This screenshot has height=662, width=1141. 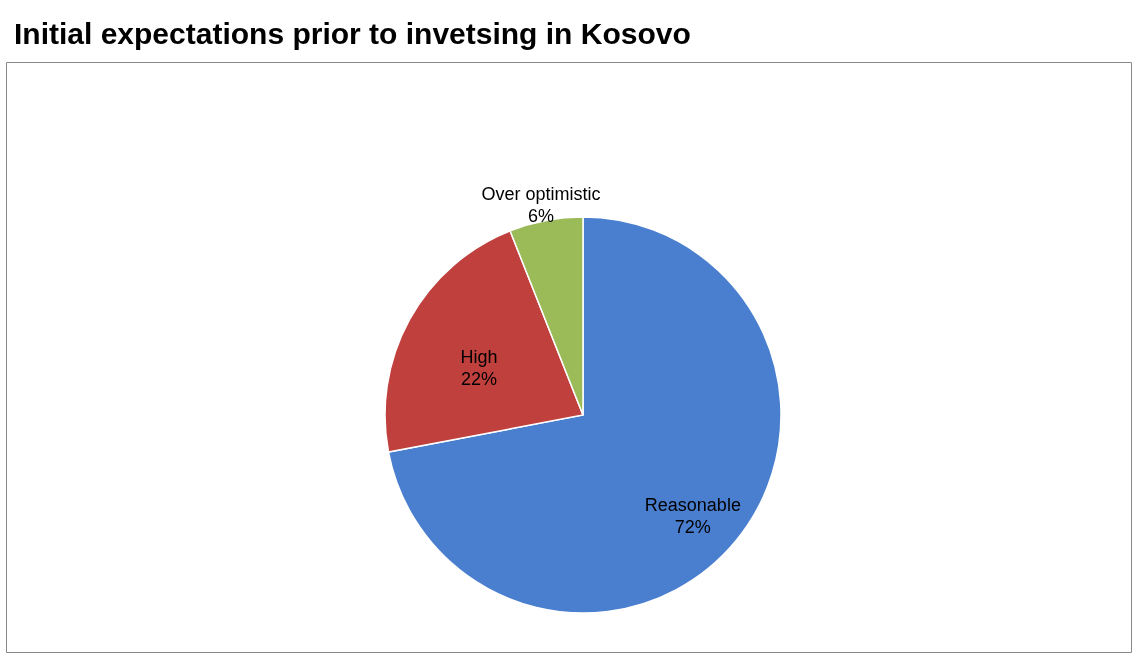 I want to click on data-label: 72%, so click(x=692, y=526).